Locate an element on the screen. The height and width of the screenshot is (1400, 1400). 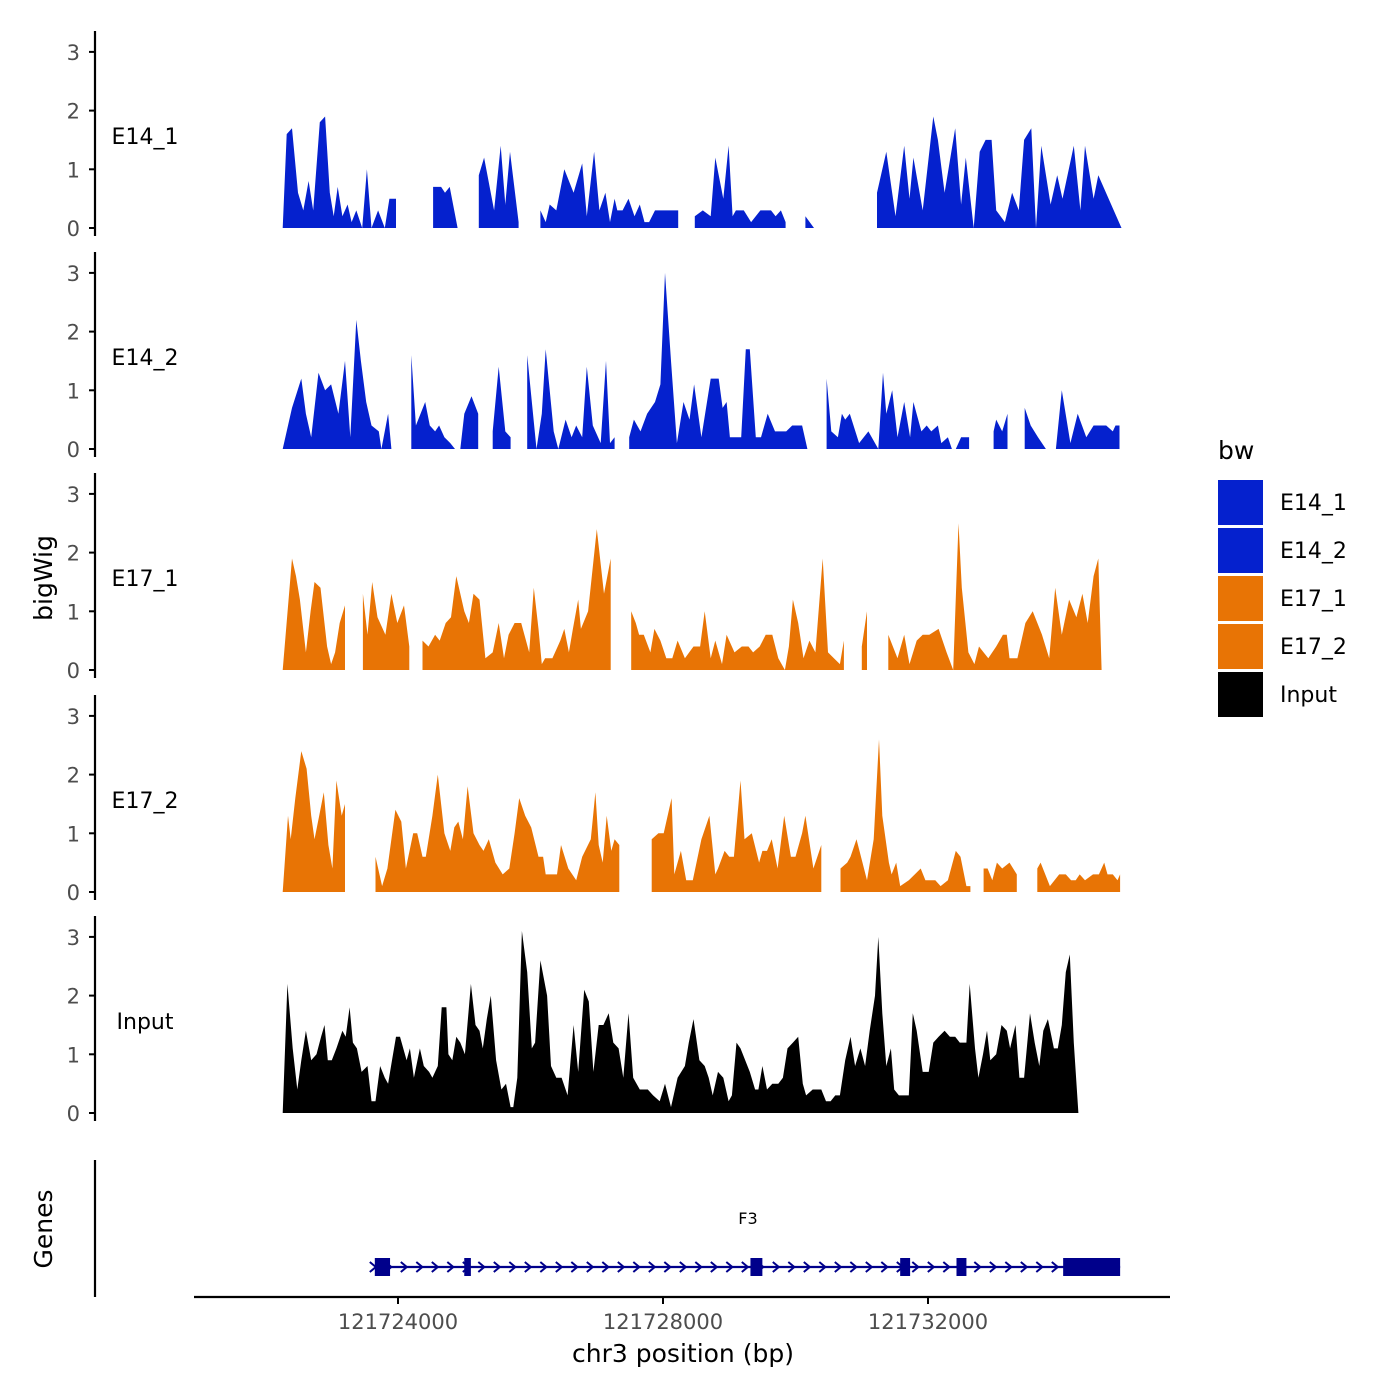
track-E17_1: 0 1 2 3 E17_1 is located at coordinates (584, 578).